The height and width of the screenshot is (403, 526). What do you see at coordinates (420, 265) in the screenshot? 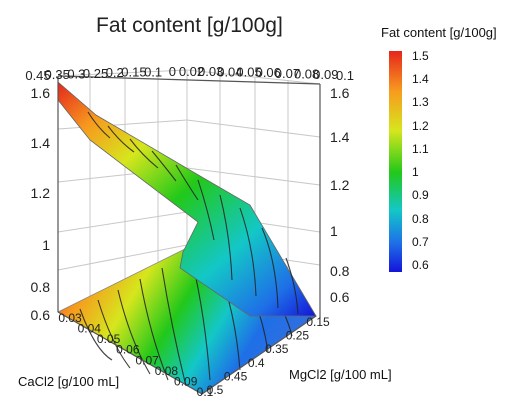
I see `colorbar-tick: 0.6` at bounding box center [420, 265].